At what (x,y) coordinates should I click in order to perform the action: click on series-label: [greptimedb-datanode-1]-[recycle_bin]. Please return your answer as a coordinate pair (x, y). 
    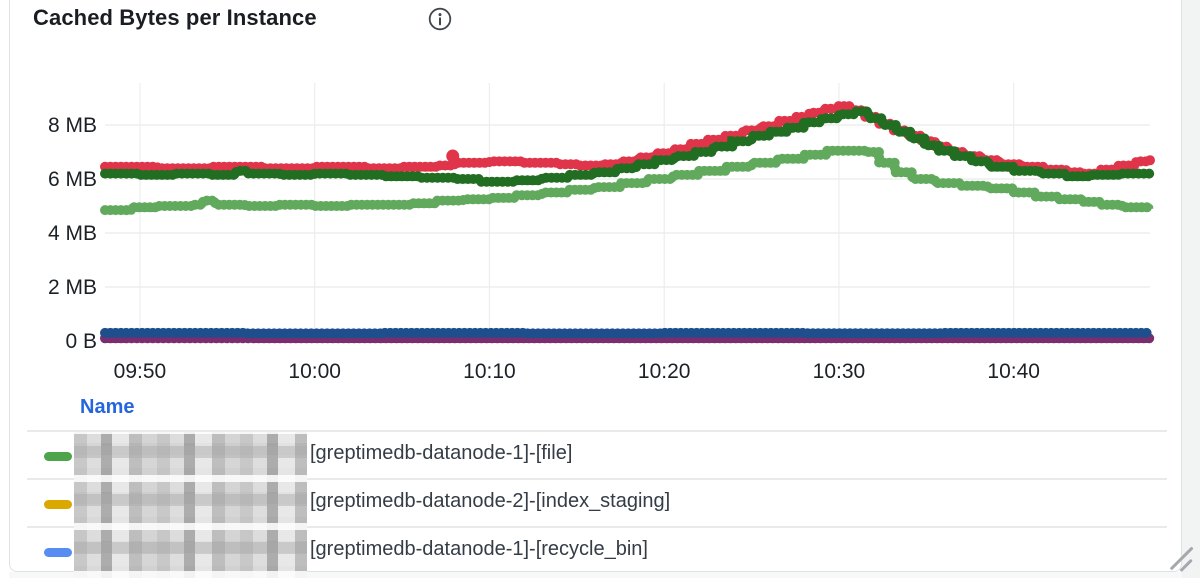
    Looking at the image, I should click on (479, 549).